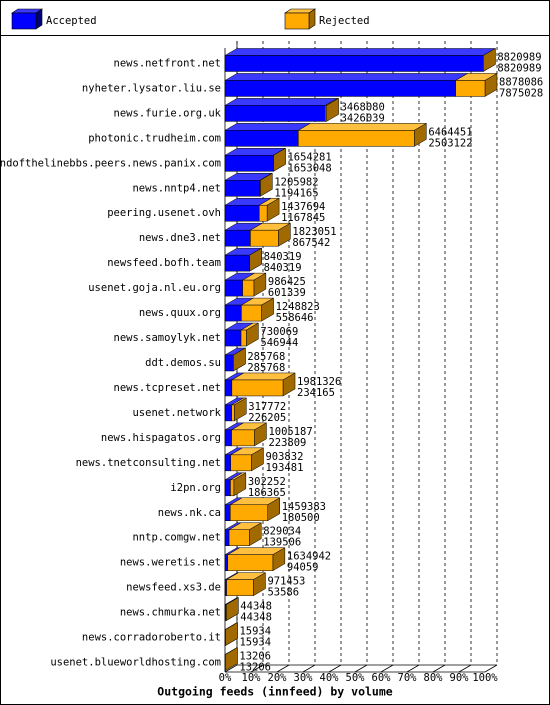 This screenshot has height=705, width=550. What do you see at coordinates (303, 218) in the screenshot?
I see `value-label: 1167845` at bounding box center [303, 218].